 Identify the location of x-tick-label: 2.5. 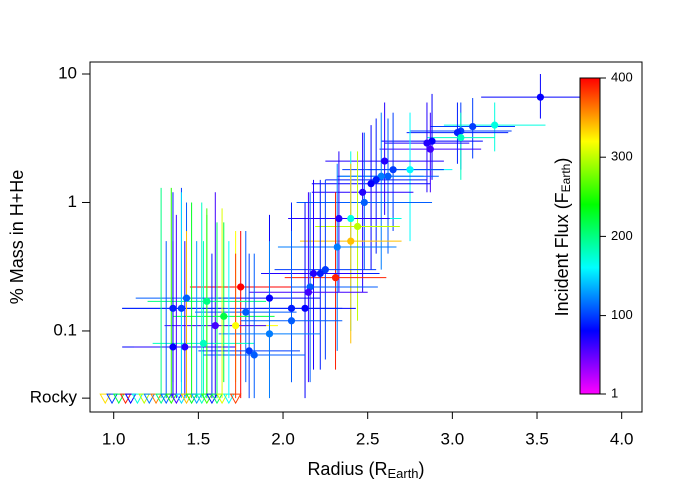
(368, 438).